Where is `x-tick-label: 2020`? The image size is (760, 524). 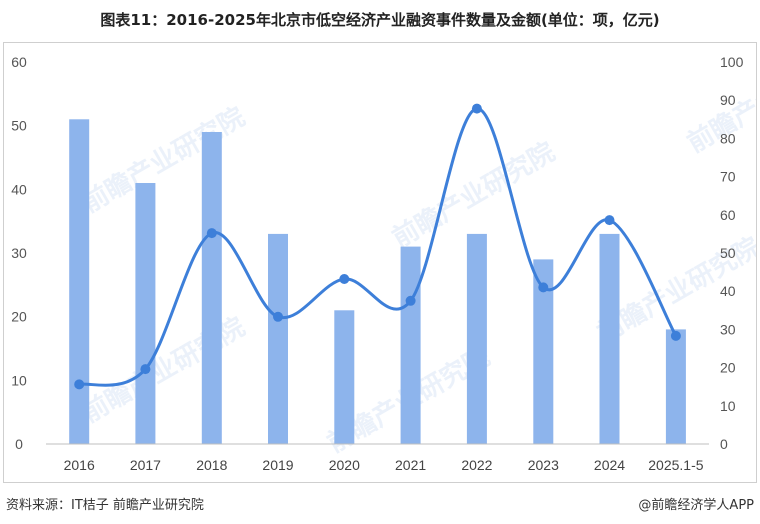 x-tick-label: 2020 is located at coordinates (344, 465).